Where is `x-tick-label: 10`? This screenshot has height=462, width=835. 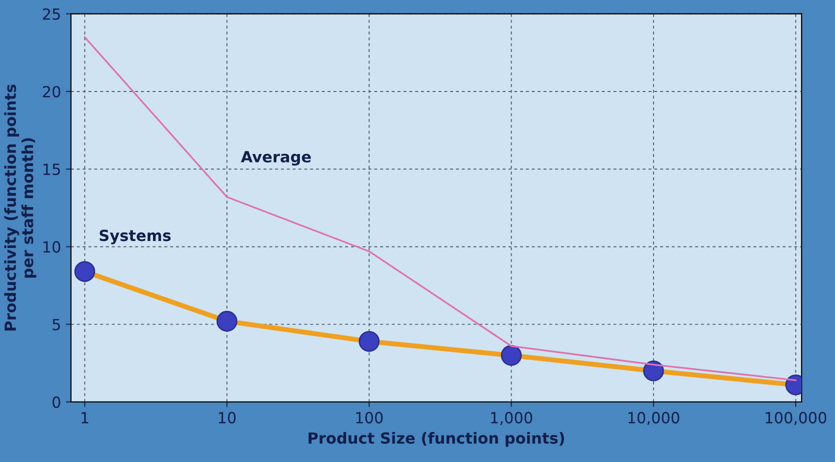 x-tick-label: 10 is located at coordinates (227, 418).